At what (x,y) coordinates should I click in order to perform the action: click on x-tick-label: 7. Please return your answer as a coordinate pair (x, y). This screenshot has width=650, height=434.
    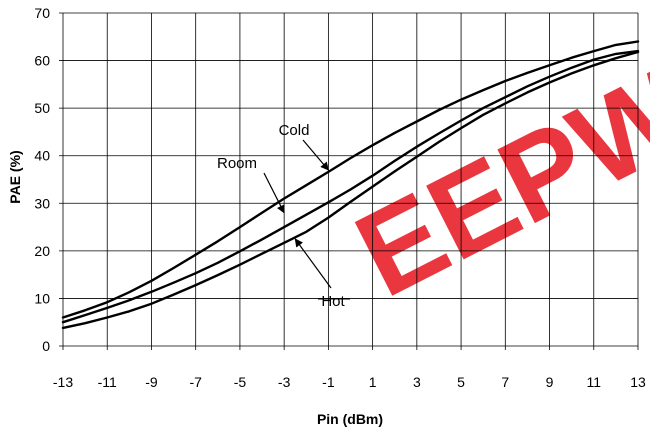
    Looking at the image, I should click on (505, 382).